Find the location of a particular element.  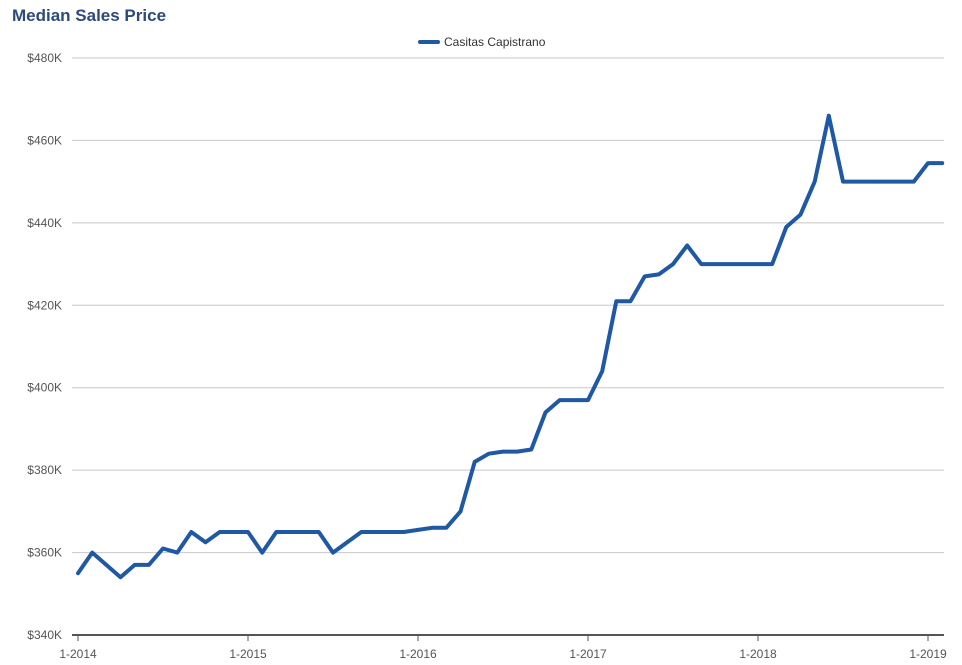

chart-title: Median Sales Price is located at coordinates (89, 15).